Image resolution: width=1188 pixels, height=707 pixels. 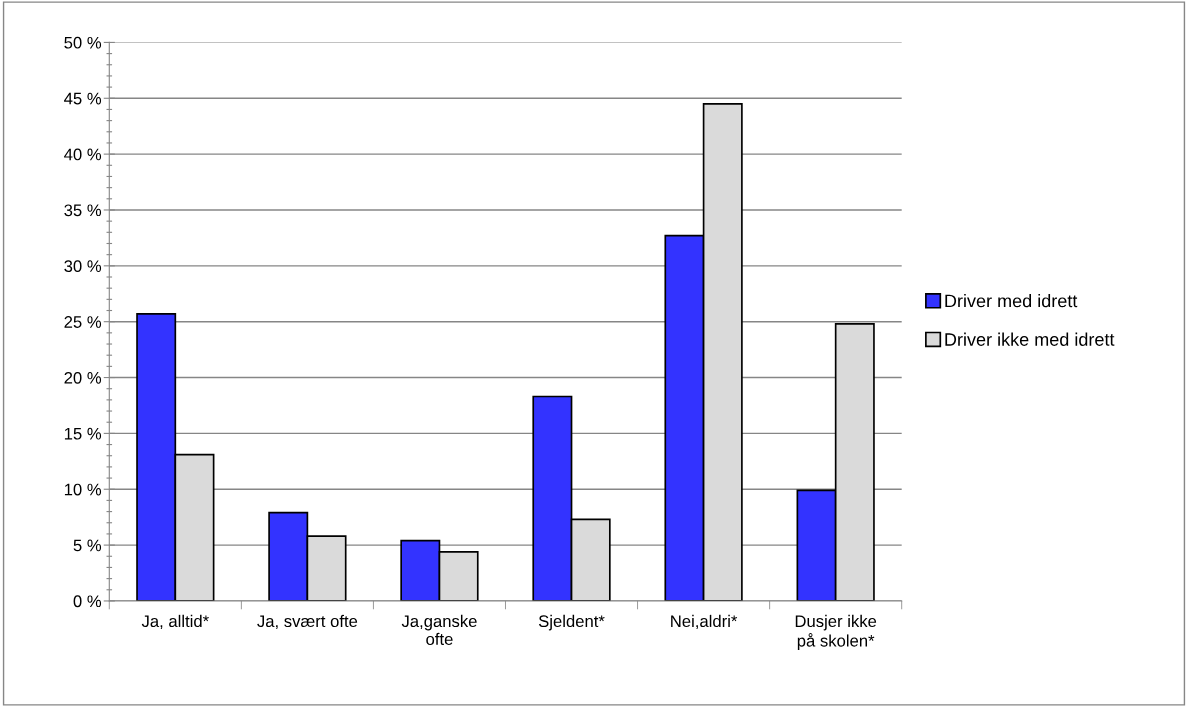 What do you see at coordinates (571, 622) in the screenshot?
I see `x-tick-label: Sjeldent*` at bounding box center [571, 622].